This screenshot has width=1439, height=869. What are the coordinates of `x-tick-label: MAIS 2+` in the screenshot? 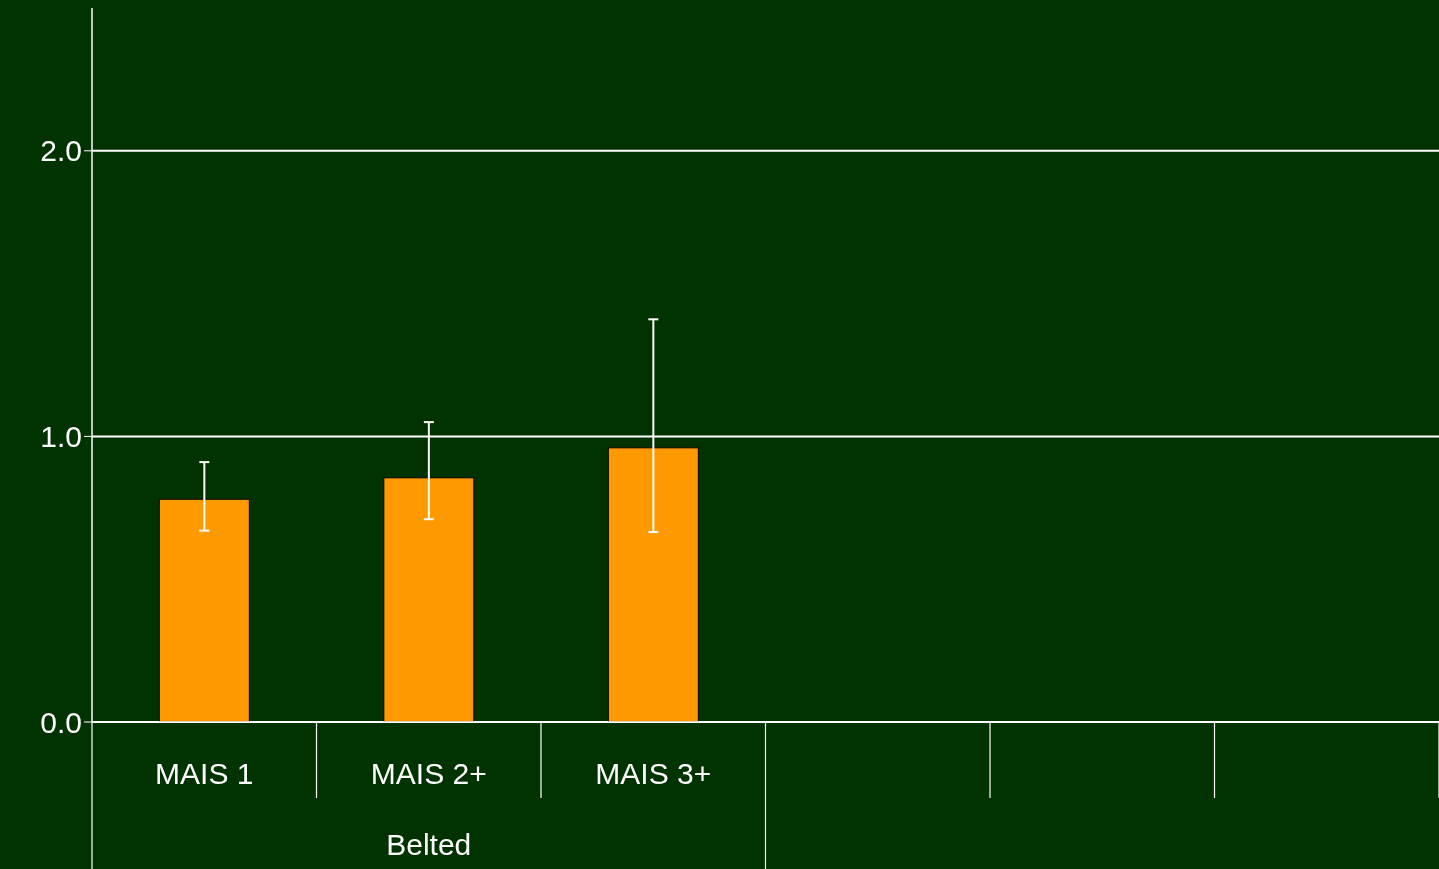 It's located at (428, 773).